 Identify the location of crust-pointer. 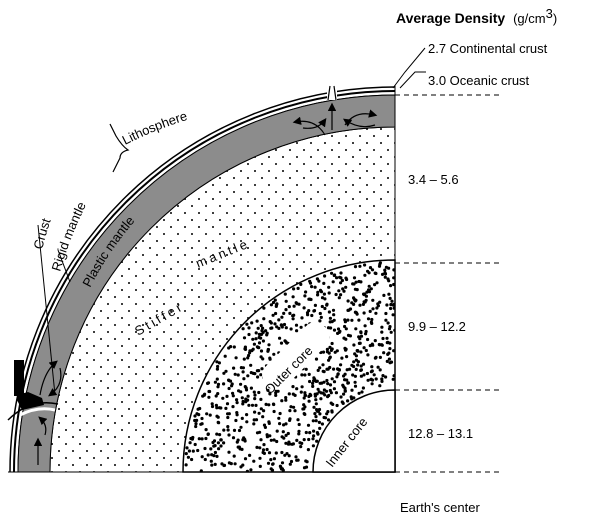
(46, 310).